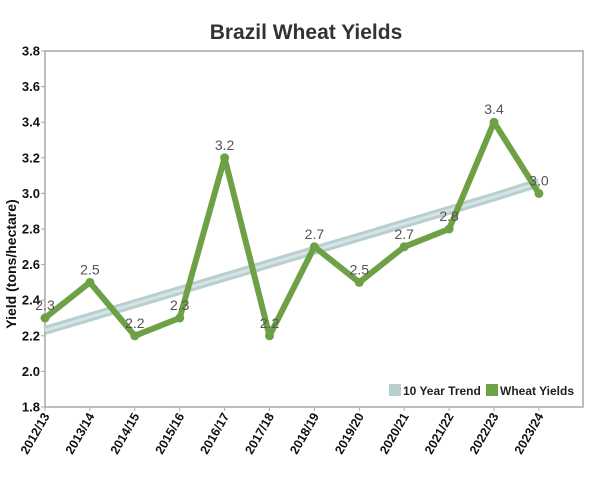 The width and height of the screenshot is (600, 486). Describe the element at coordinates (439, 433) in the screenshot. I see `x-tick-label: 2021/22` at that location.